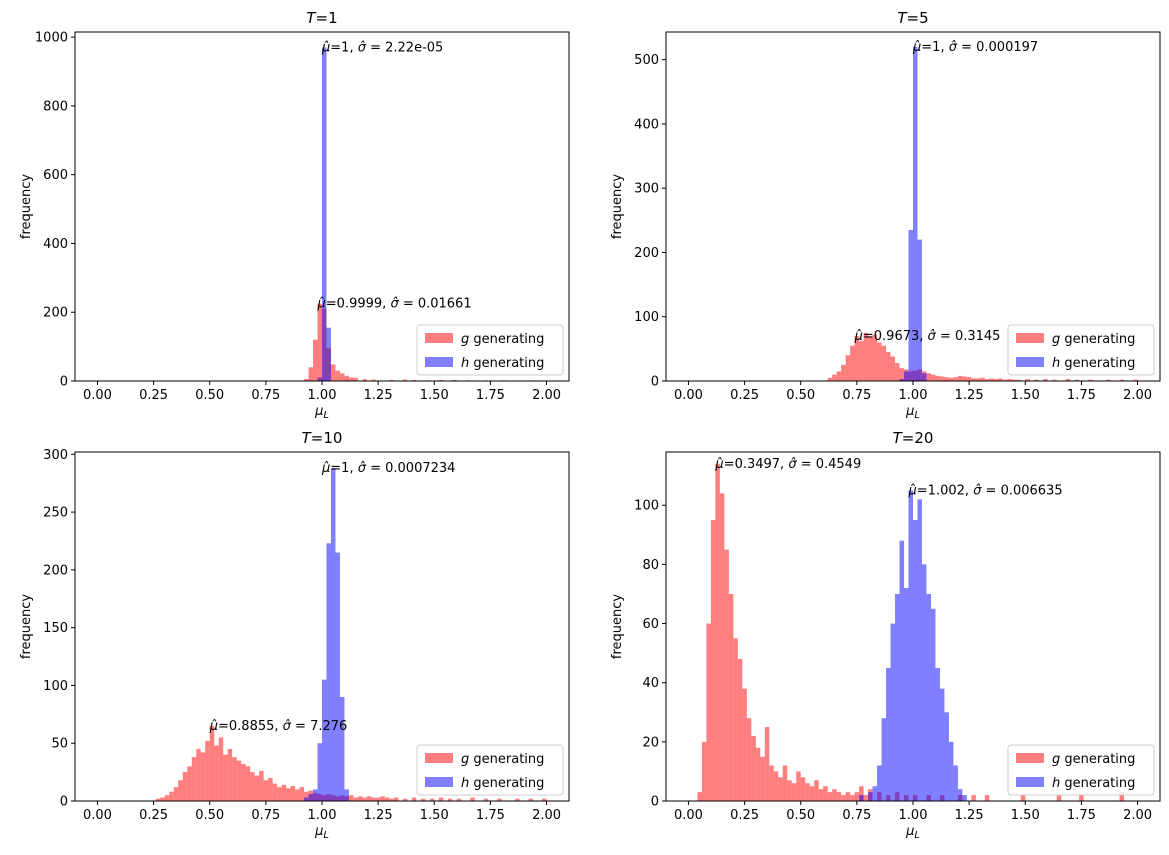 Image resolution: width=1169 pixels, height=855 pixels. I want to click on chart-title: T=5, so click(912, 18).